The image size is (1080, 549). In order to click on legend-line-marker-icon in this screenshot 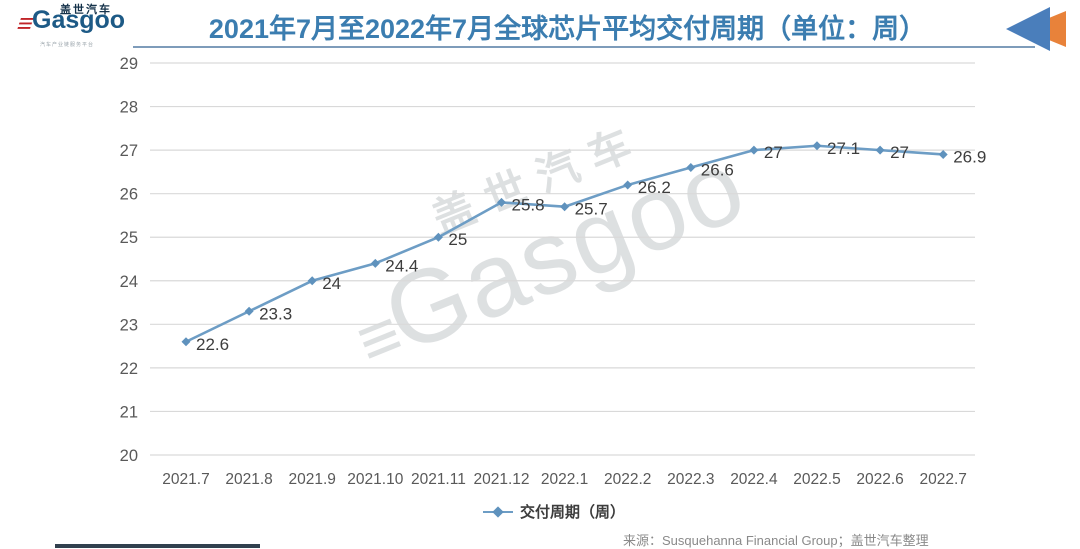, I will do `click(498, 512)`.